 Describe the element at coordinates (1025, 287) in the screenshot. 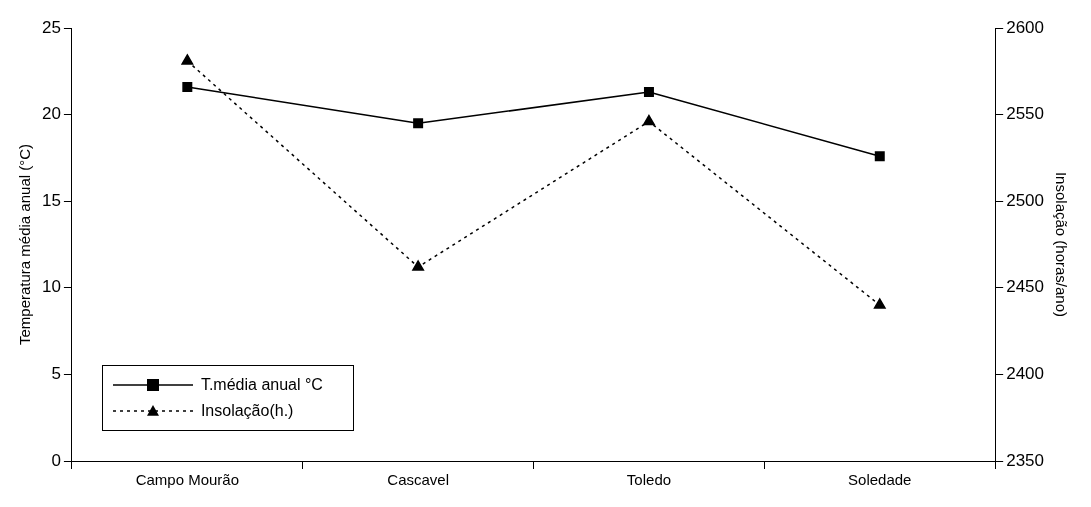

I see `y2-tick-label: 2450` at that location.